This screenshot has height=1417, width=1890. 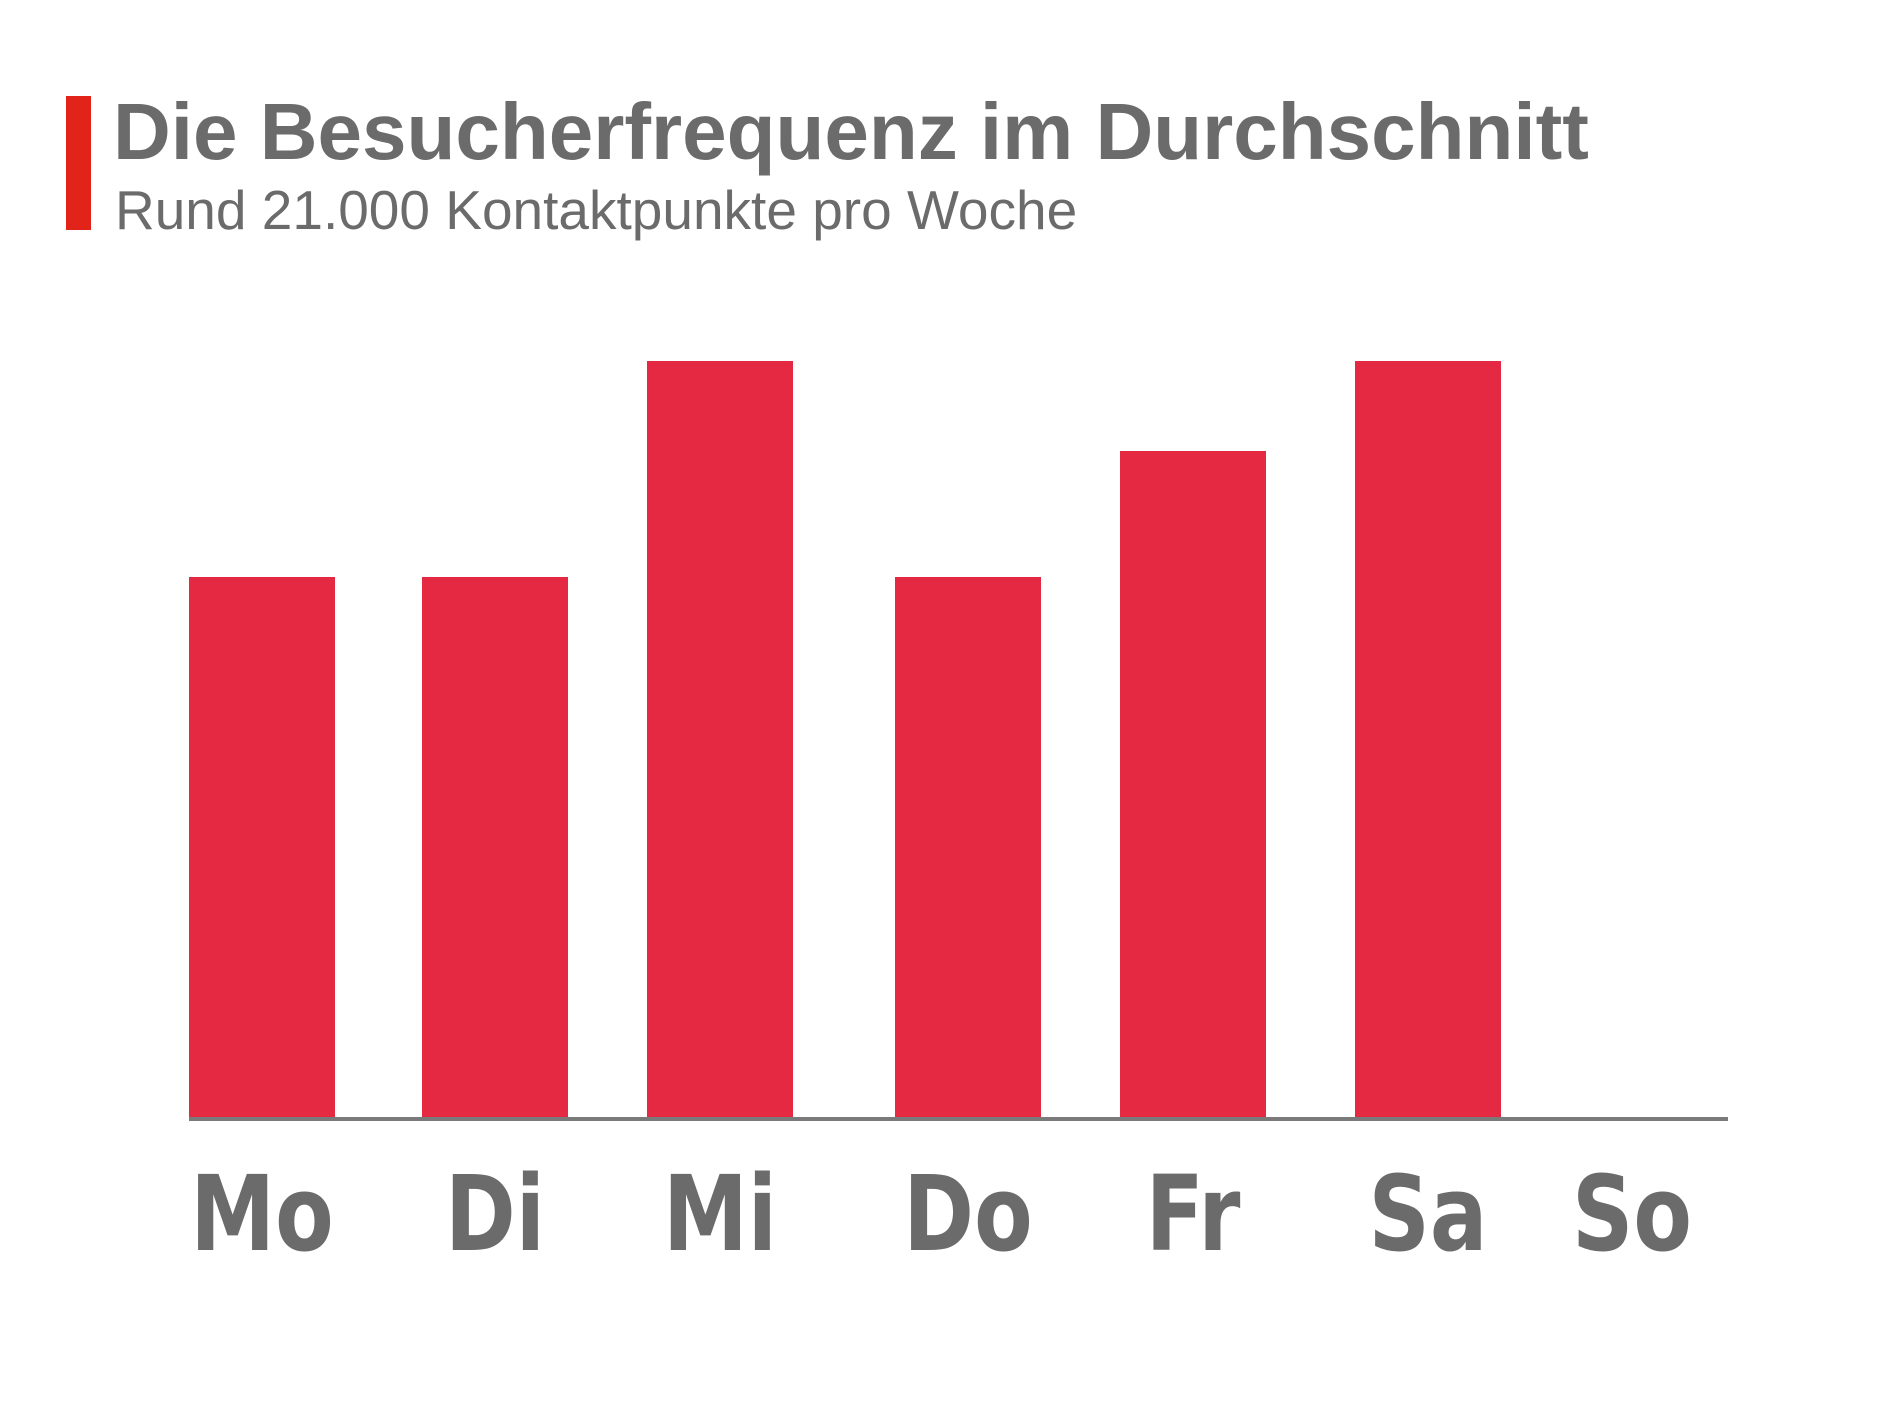 What do you see at coordinates (851, 131) in the screenshot?
I see `chart-title: Die Besucherfrequenz im Durchschnitt` at bounding box center [851, 131].